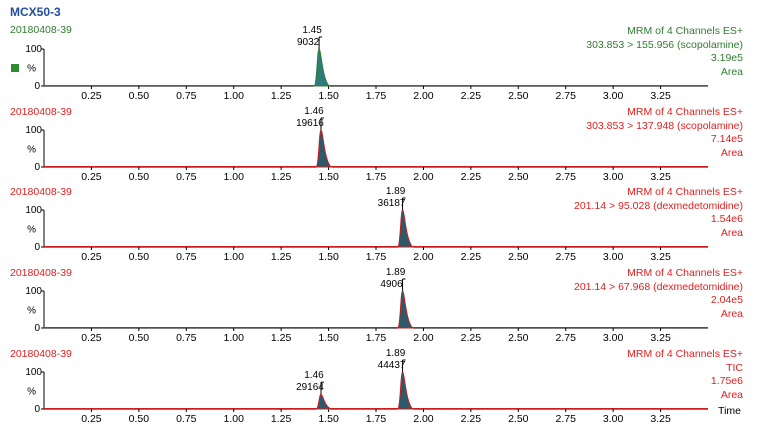 Image resolution: width=758 pixels, height=433 pixels. I want to click on panel-4-x-tick-label: 1.00, so click(233, 338).